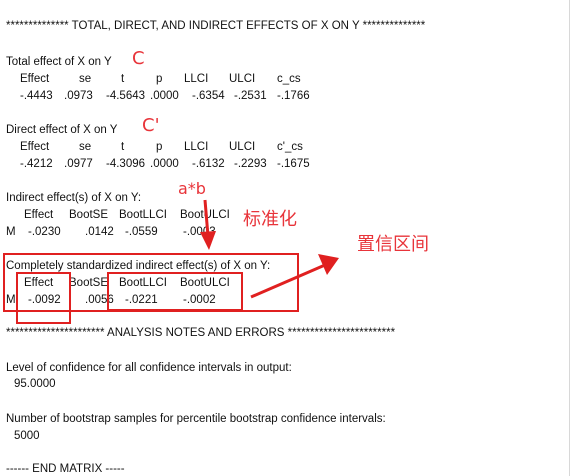 Image resolution: width=570 pixels, height=476 pixels. What do you see at coordinates (143, 215) in the screenshot?
I see `indirect-col-bootllci: BootLLCI` at bounding box center [143, 215].